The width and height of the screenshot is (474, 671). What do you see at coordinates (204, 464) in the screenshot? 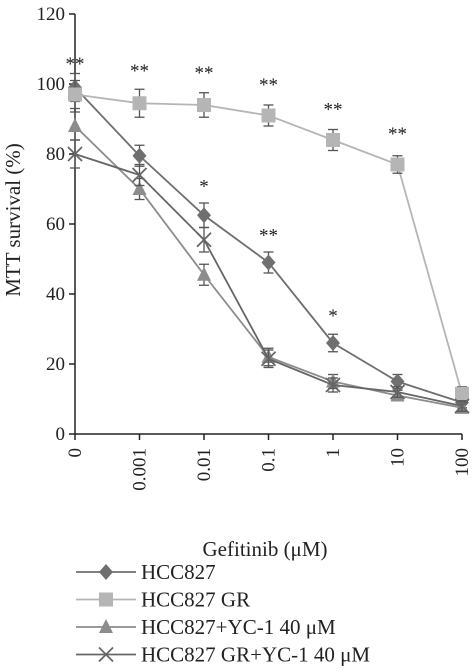
I see `x-tick-label: 0.01` at bounding box center [204, 464].